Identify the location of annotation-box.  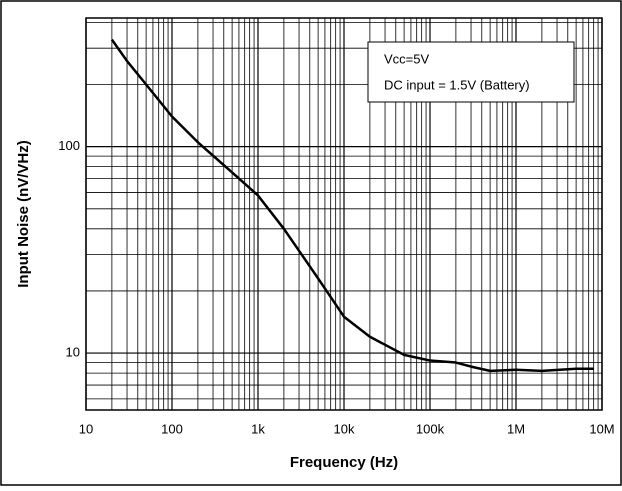
(471, 72).